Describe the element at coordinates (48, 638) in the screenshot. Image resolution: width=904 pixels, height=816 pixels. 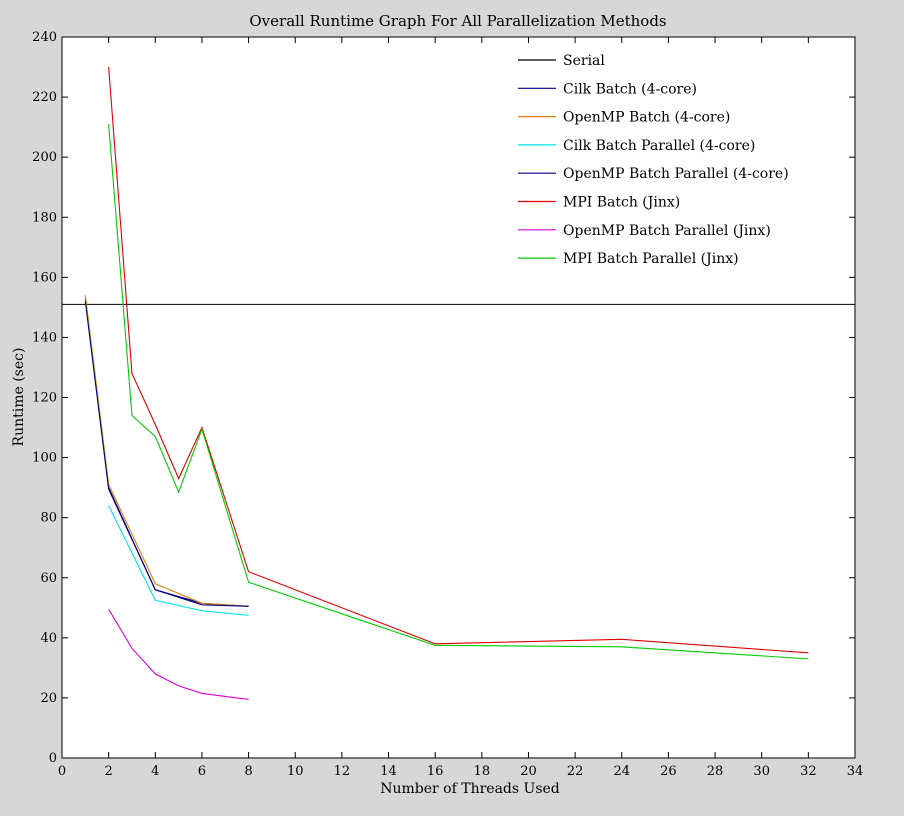
I see `y-tick-label: 40` at that location.